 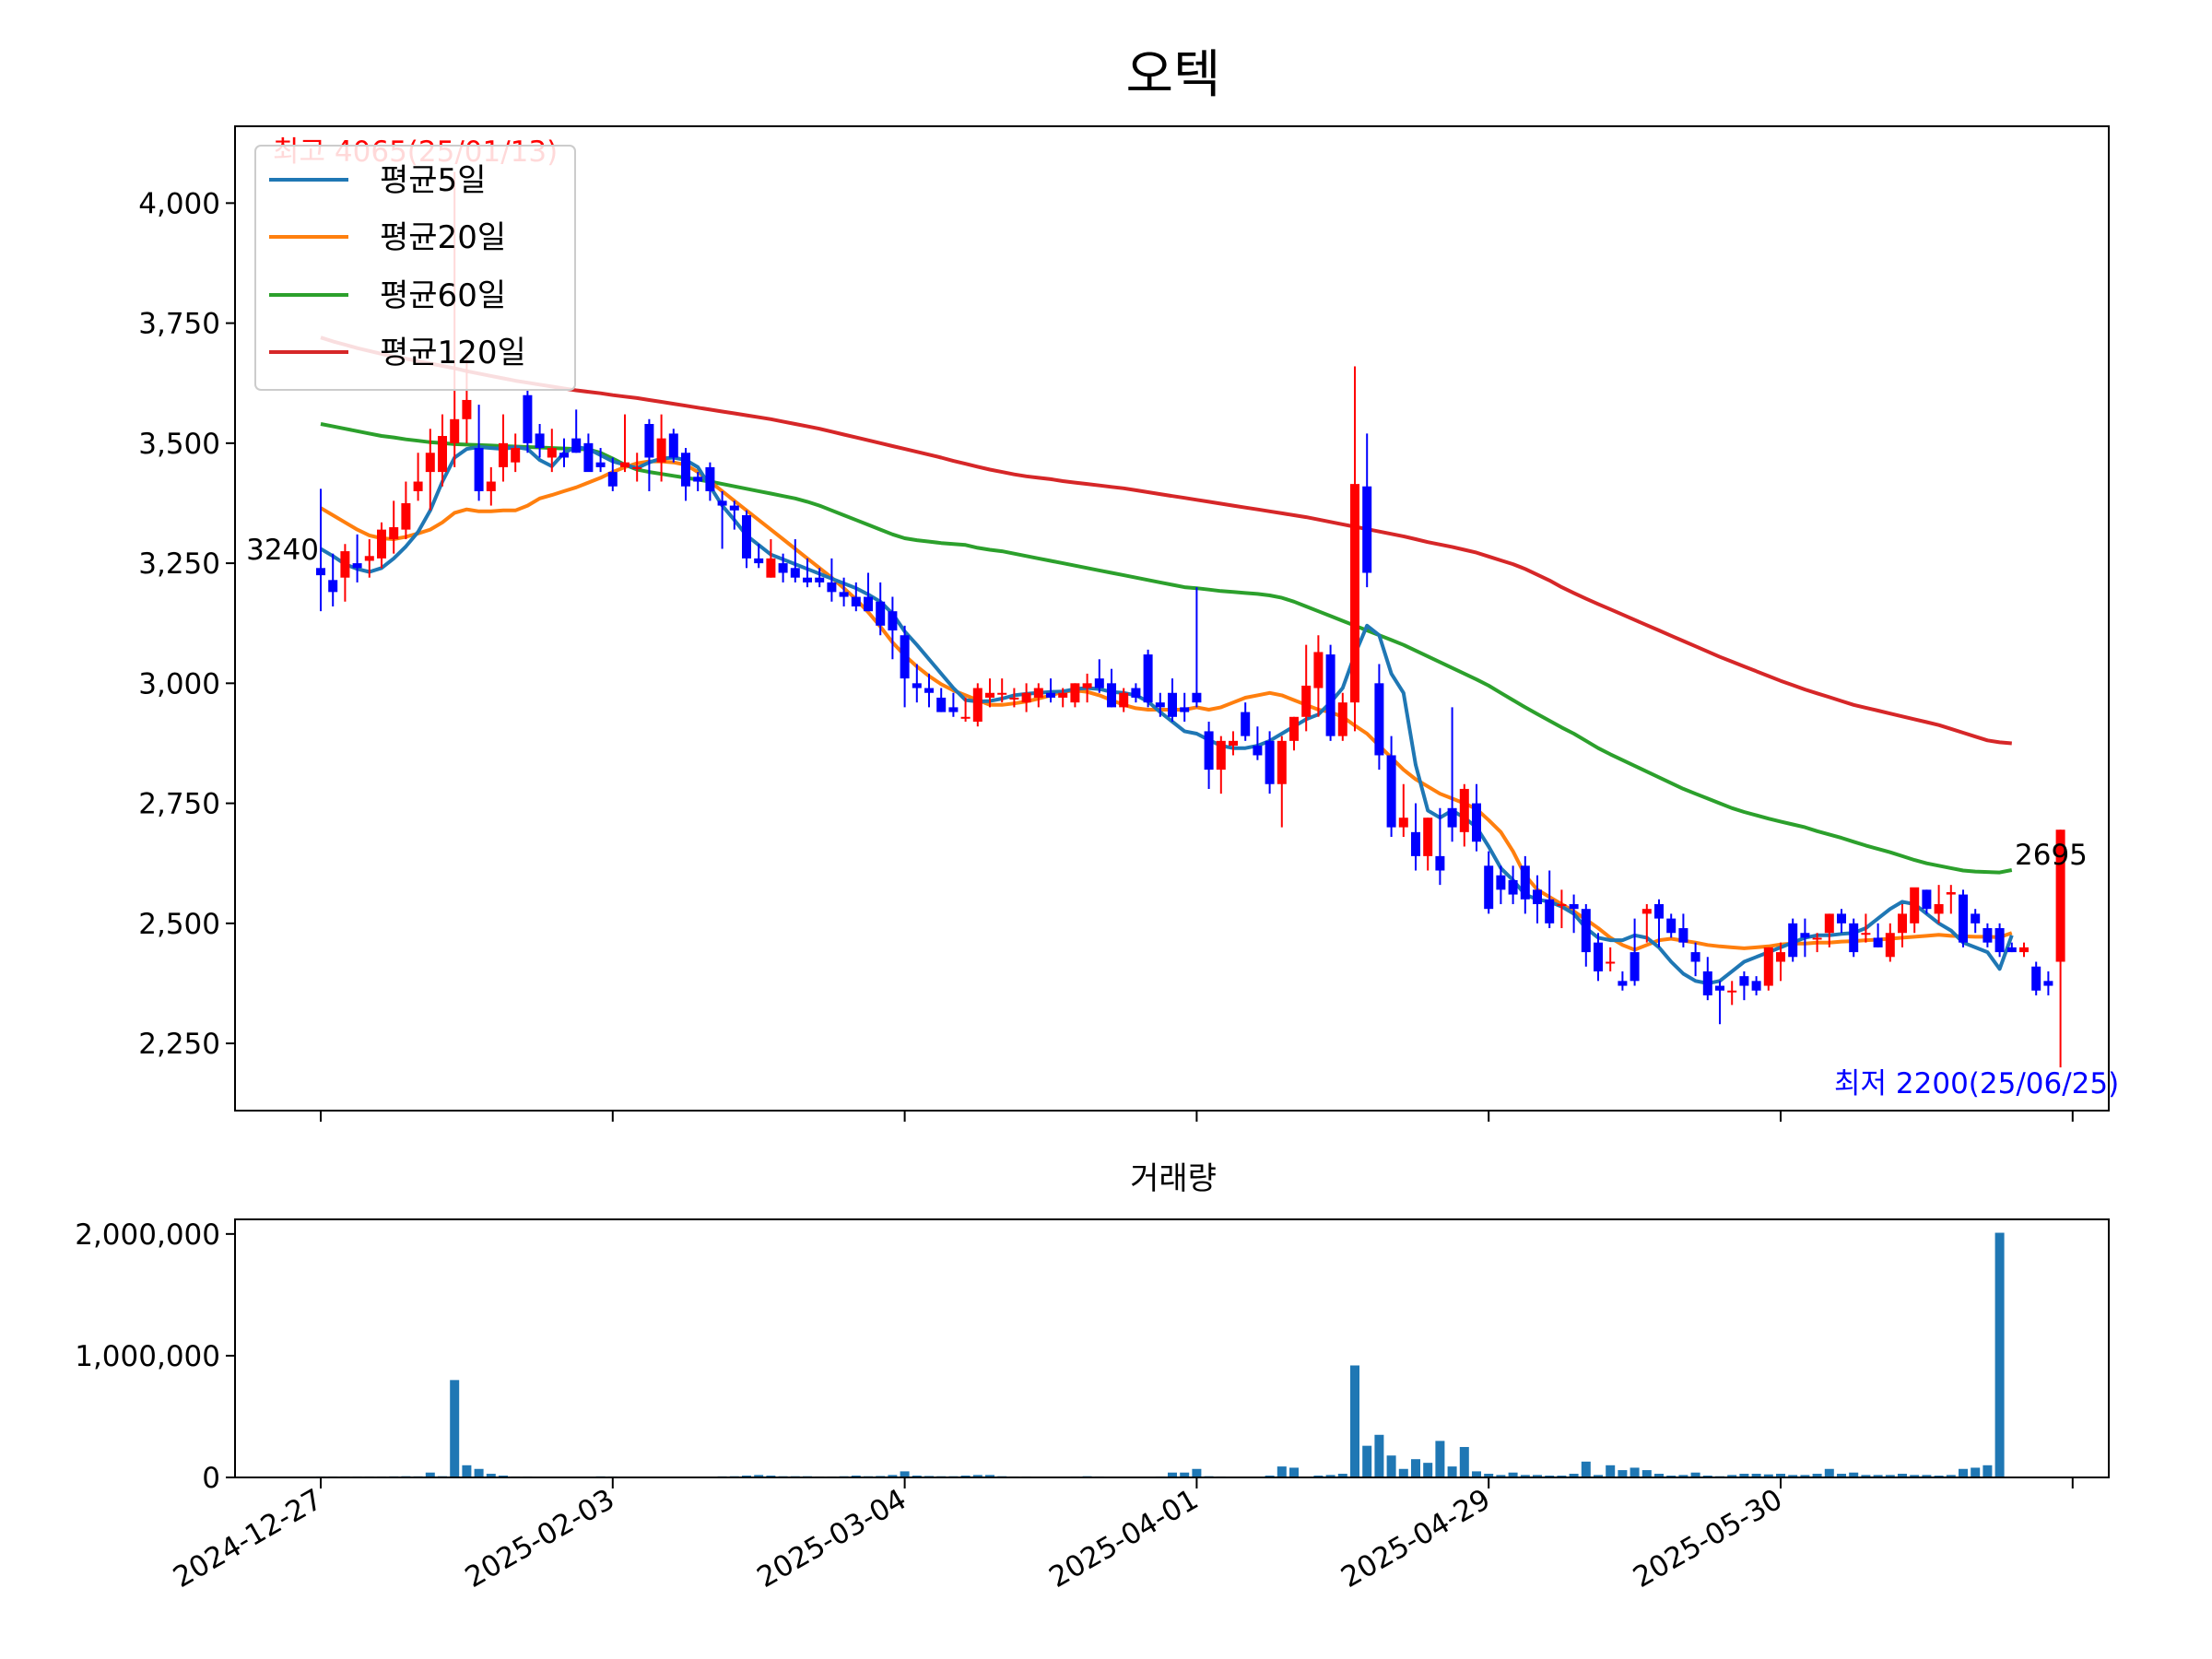 I want to click on volume-title: 거래량, so click(x=1173, y=1178).